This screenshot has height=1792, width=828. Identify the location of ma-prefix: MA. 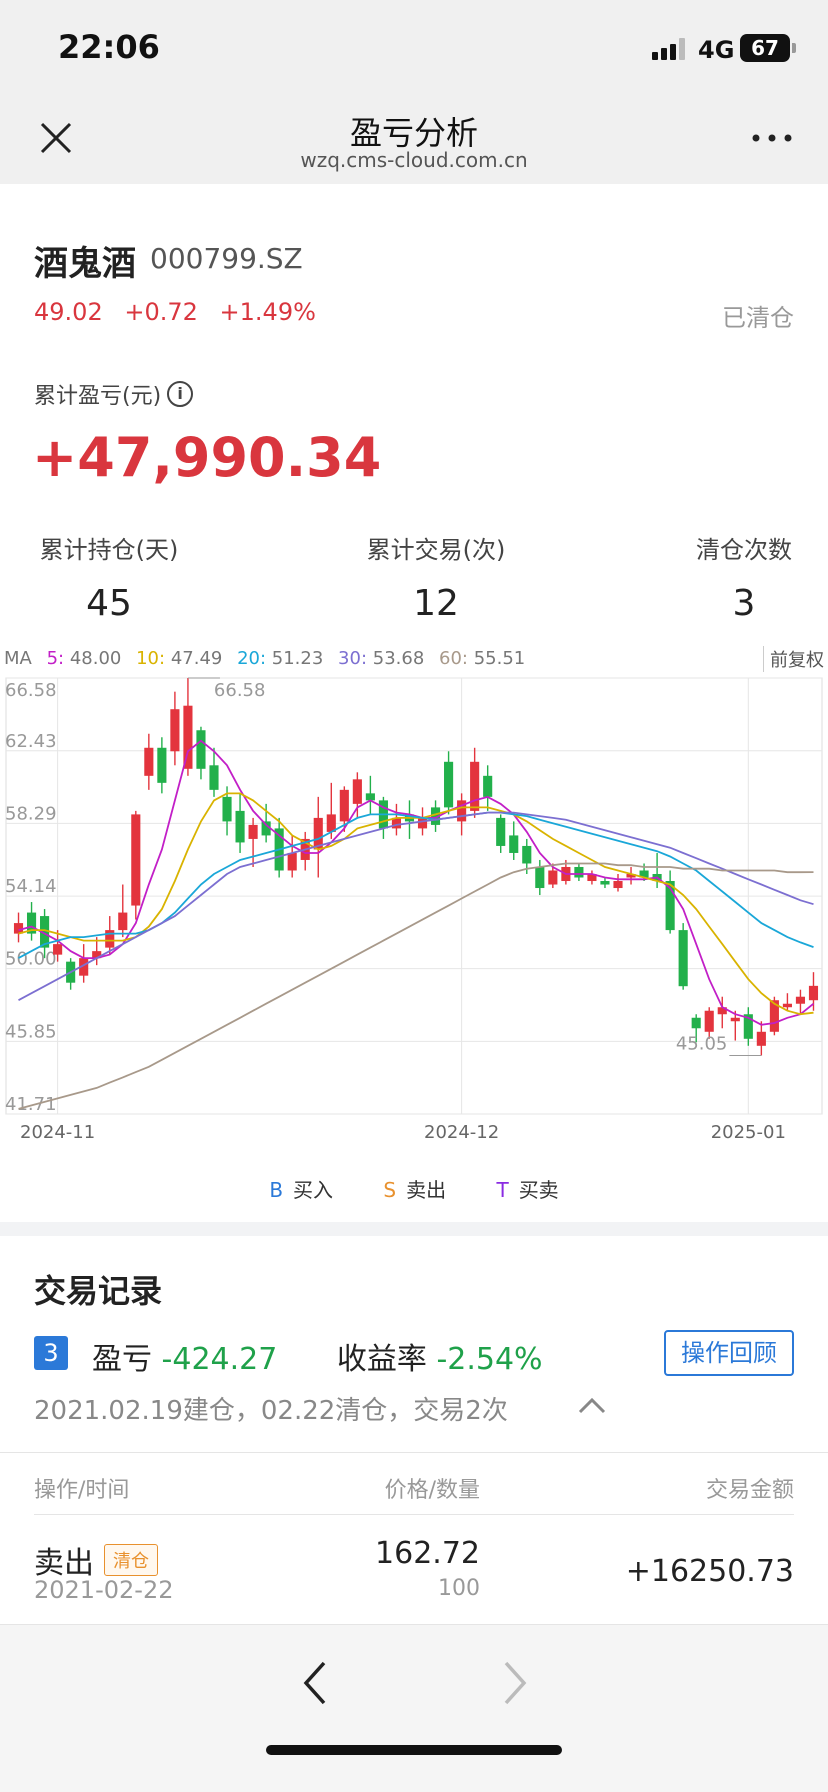
(18, 658).